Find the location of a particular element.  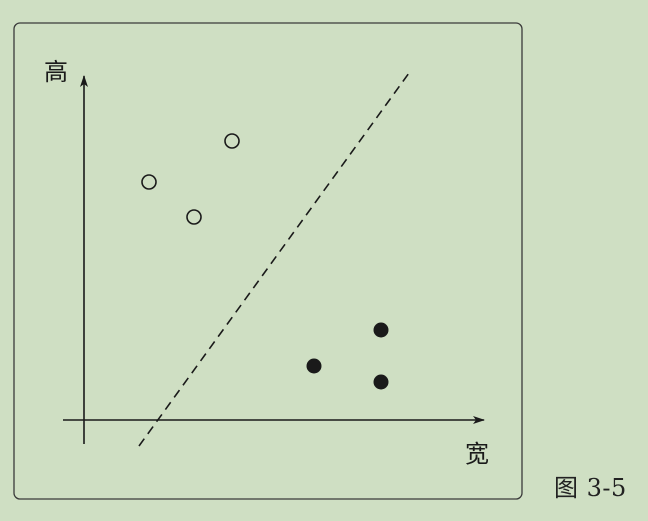

x-axis-label: 宽 is located at coordinates (477, 454).